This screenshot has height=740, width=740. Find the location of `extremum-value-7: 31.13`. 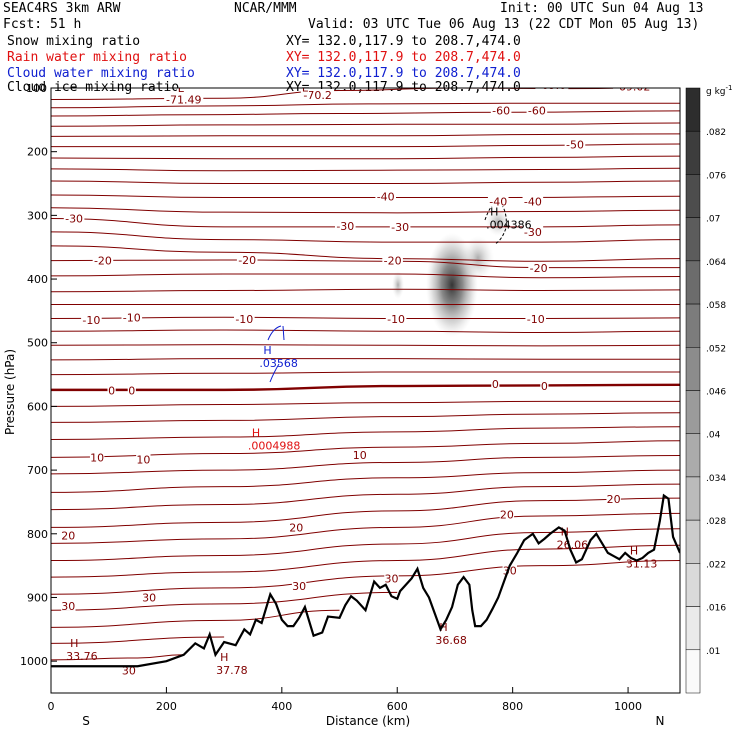

extremum-value-7: 31.13 is located at coordinates (642, 563).